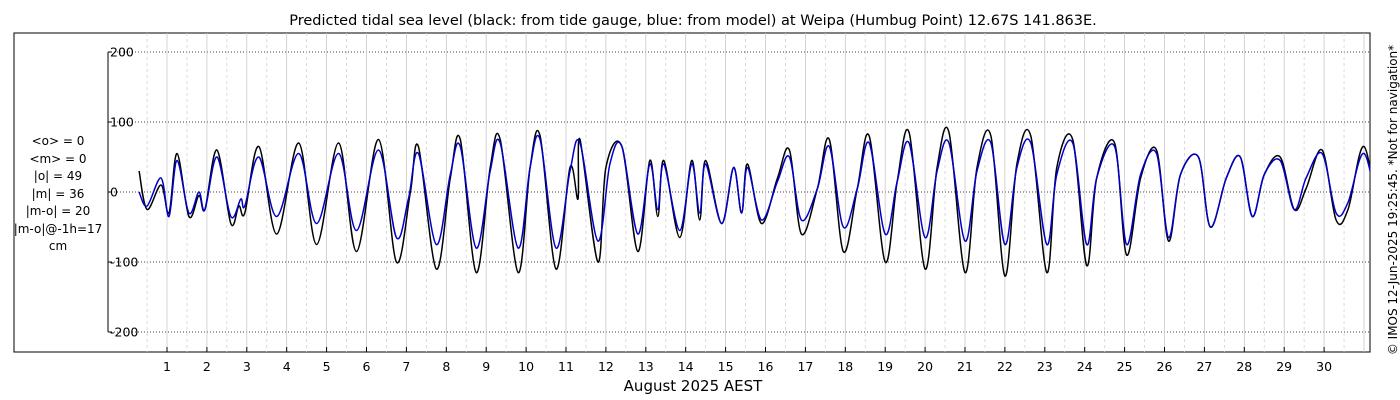 This screenshot has width=1400, height=400. What do you see at coordinates (1324, 366) in the screenshot?
I see `x-tick-label: 30` at bounding box center [1324, 366].